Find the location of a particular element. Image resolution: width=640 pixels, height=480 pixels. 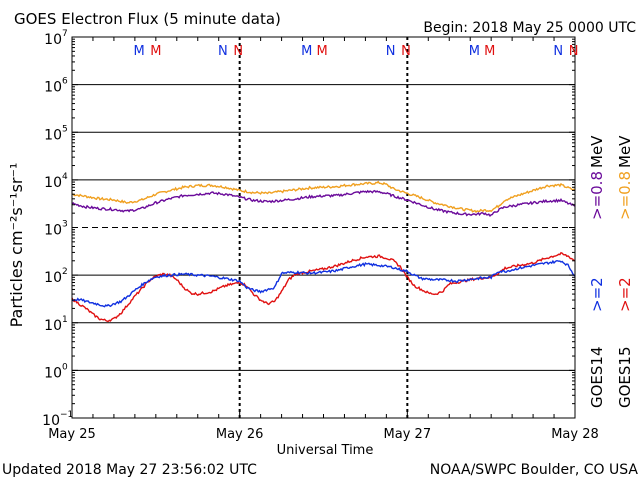

y-tick-4: 10 3 is located at coordinates (309, 241).